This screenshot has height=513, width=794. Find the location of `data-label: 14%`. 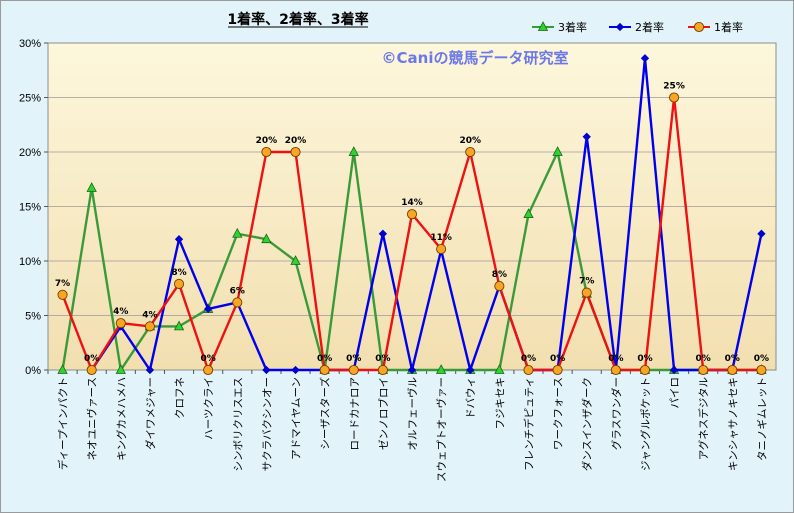

data-label: 14% is located at coordinates (412, 203).